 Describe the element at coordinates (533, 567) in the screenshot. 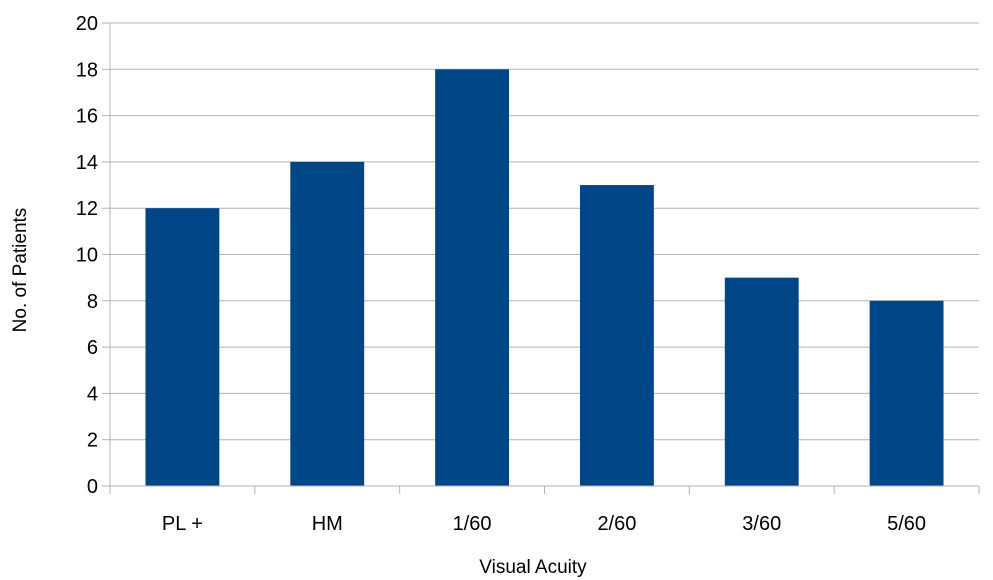

I see `x-axis-title: Visual Acuity` at that location.